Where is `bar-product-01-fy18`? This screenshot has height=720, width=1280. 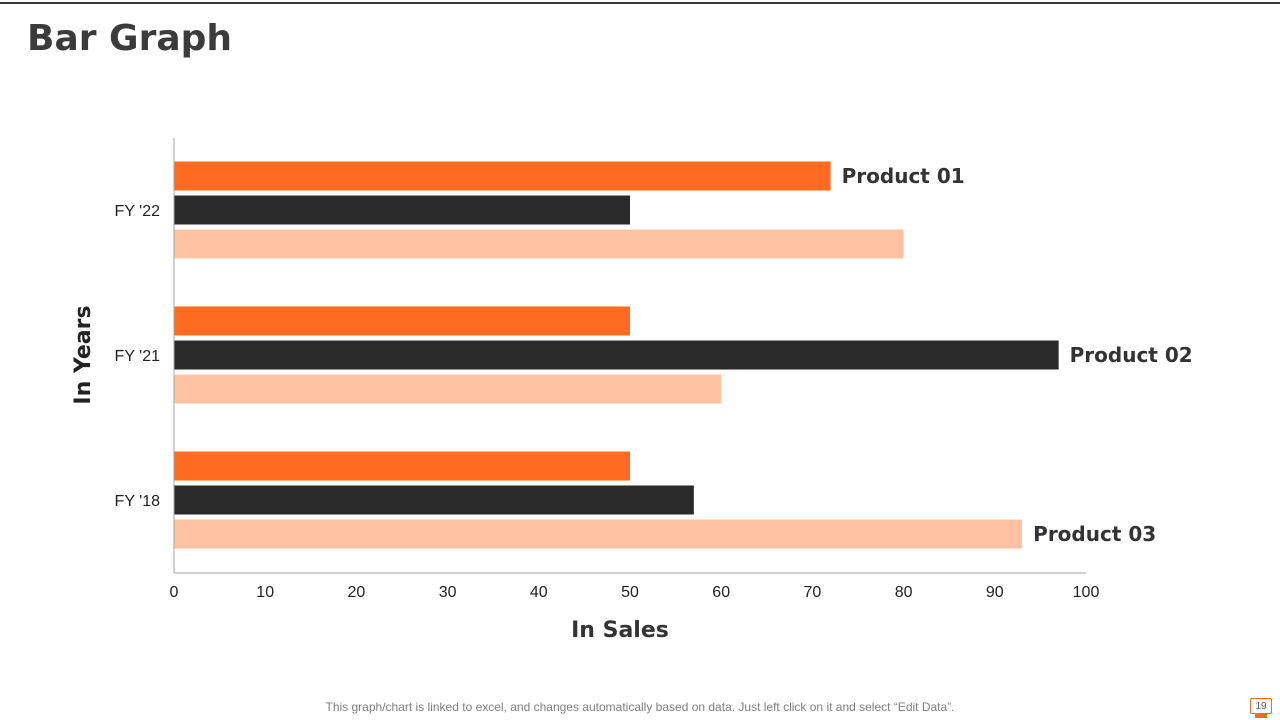 bar-product-01-fy18 is located at coordinates (402, 466).